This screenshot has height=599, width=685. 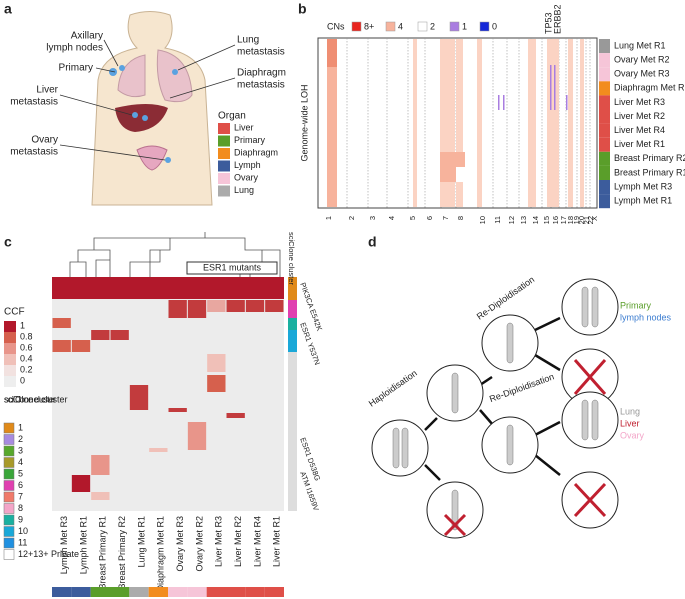 I want to click on body-illustration, so click(x=147, y=108).